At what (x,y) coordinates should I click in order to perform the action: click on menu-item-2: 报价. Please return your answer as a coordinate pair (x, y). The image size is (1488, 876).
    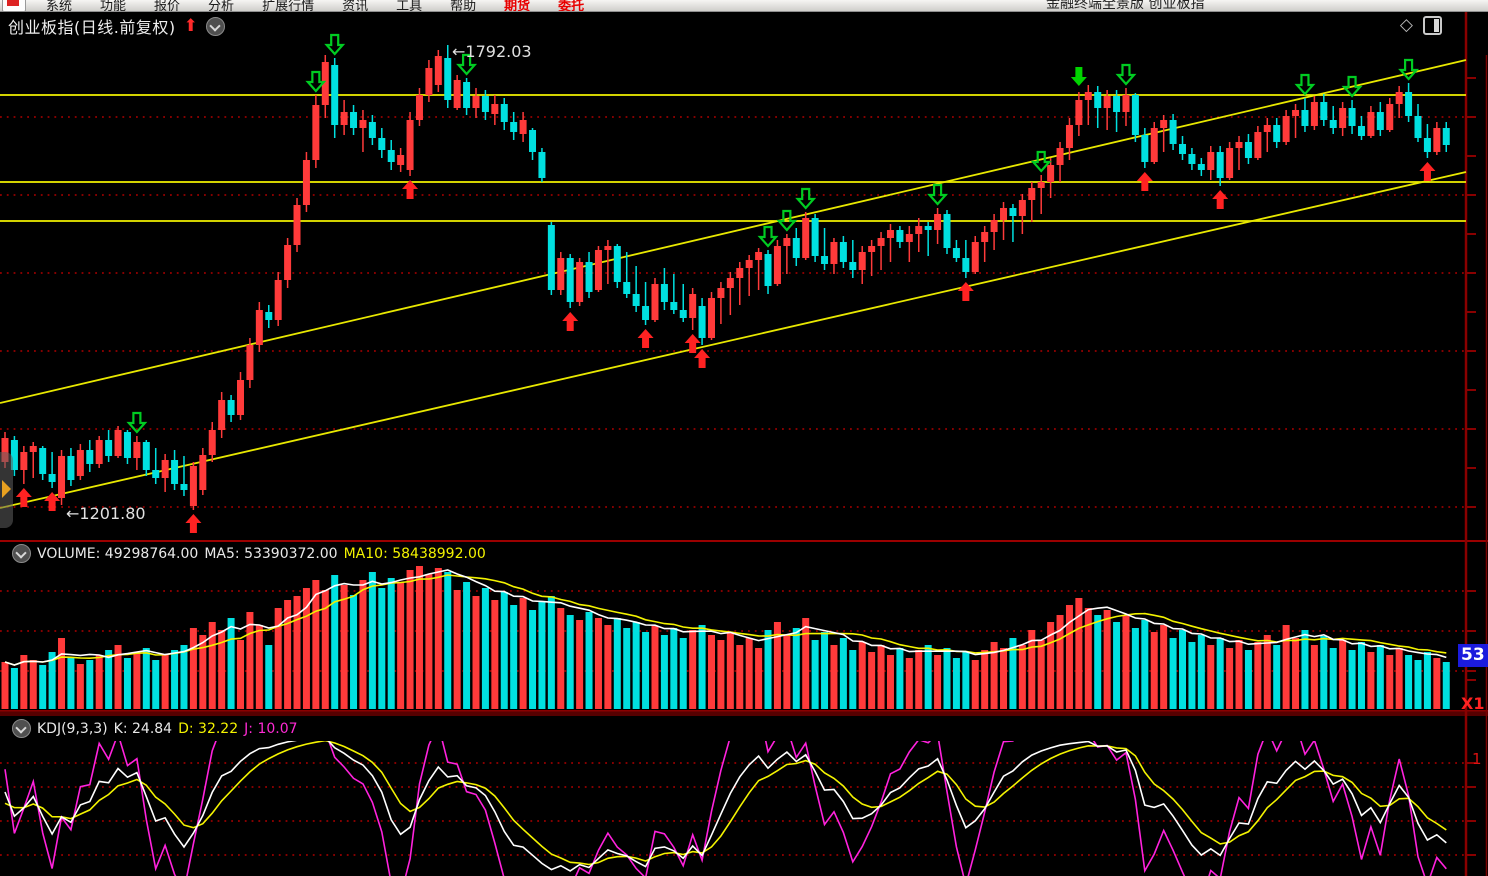
    Looking at the image, I should click on (167, 6).